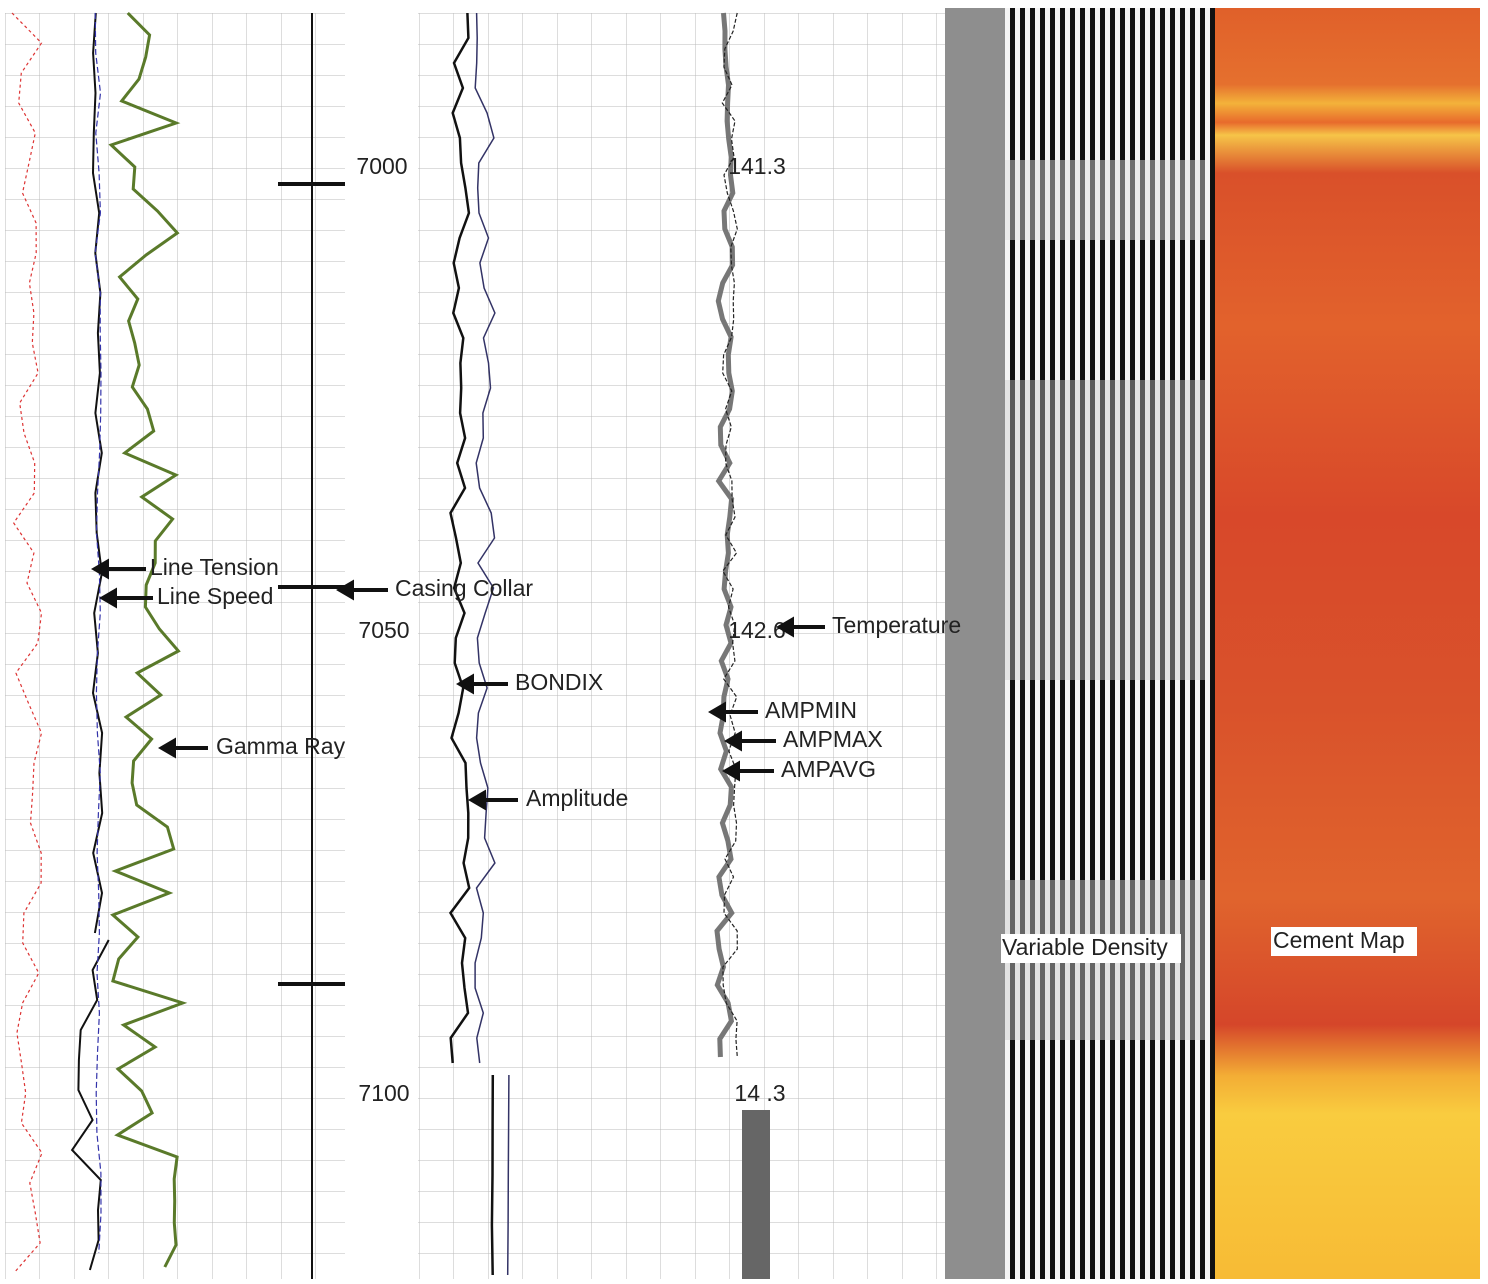 The image size is (1488, 1284). What do you see at coordinates (1085, 947) in the screenshot?
I see `track-title: Variable Density` at bounding box center [1085, 947].